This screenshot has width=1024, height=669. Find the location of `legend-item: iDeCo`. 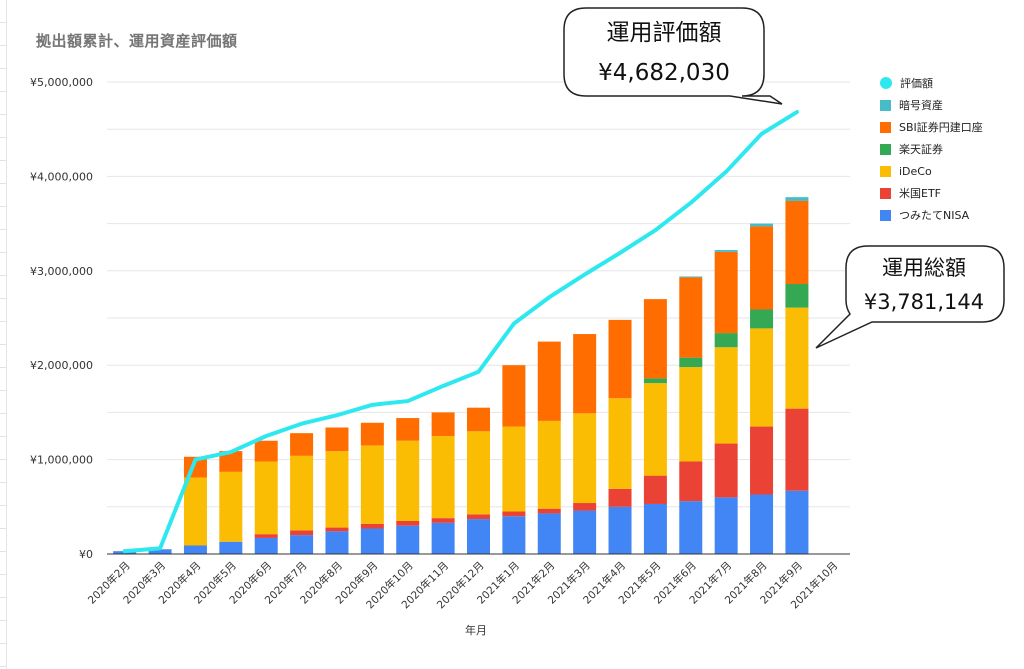

legend-item: iDeCo is located at coordinates (931, 171).